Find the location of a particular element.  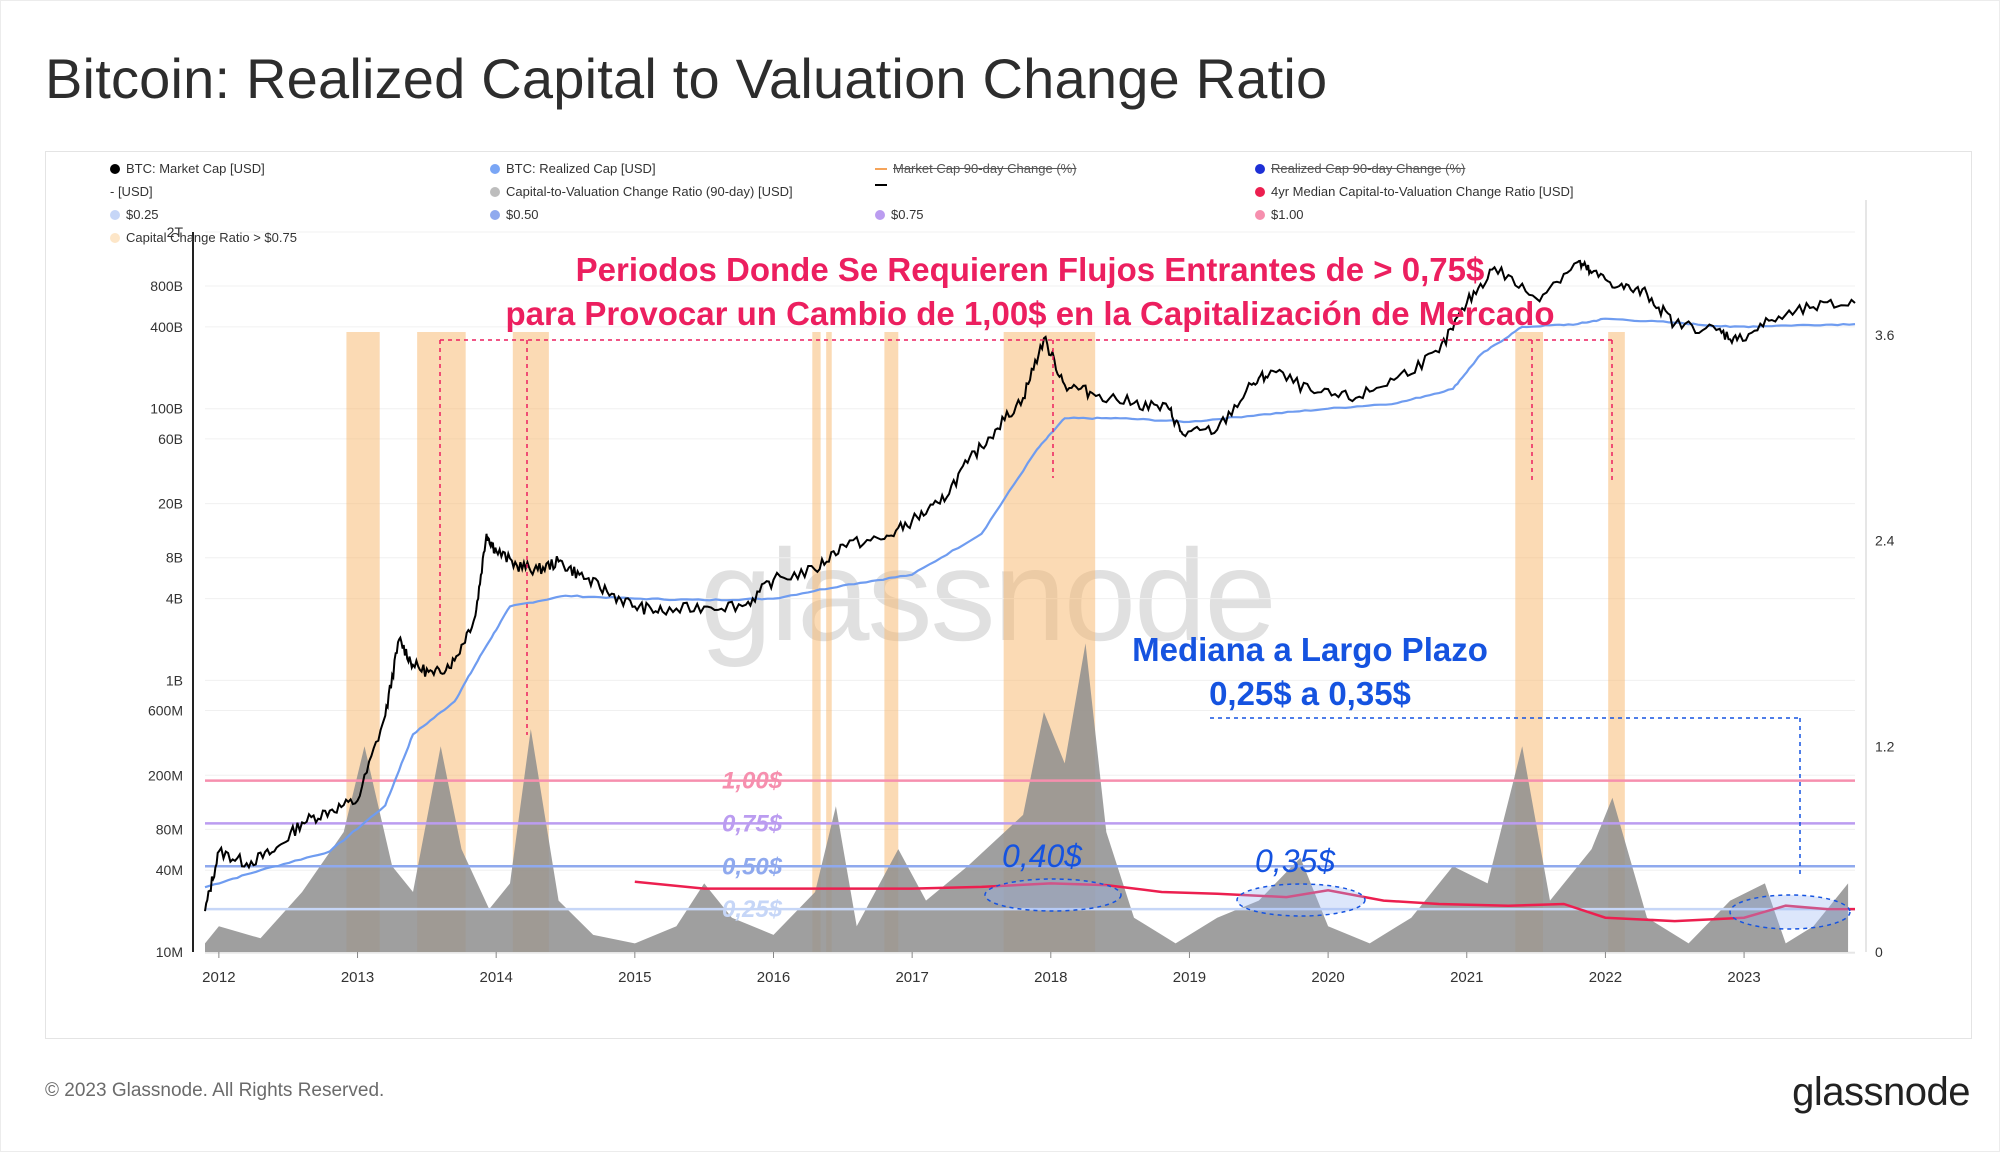

x-tick-label: 2020 is located at coordinates (1327, 977).